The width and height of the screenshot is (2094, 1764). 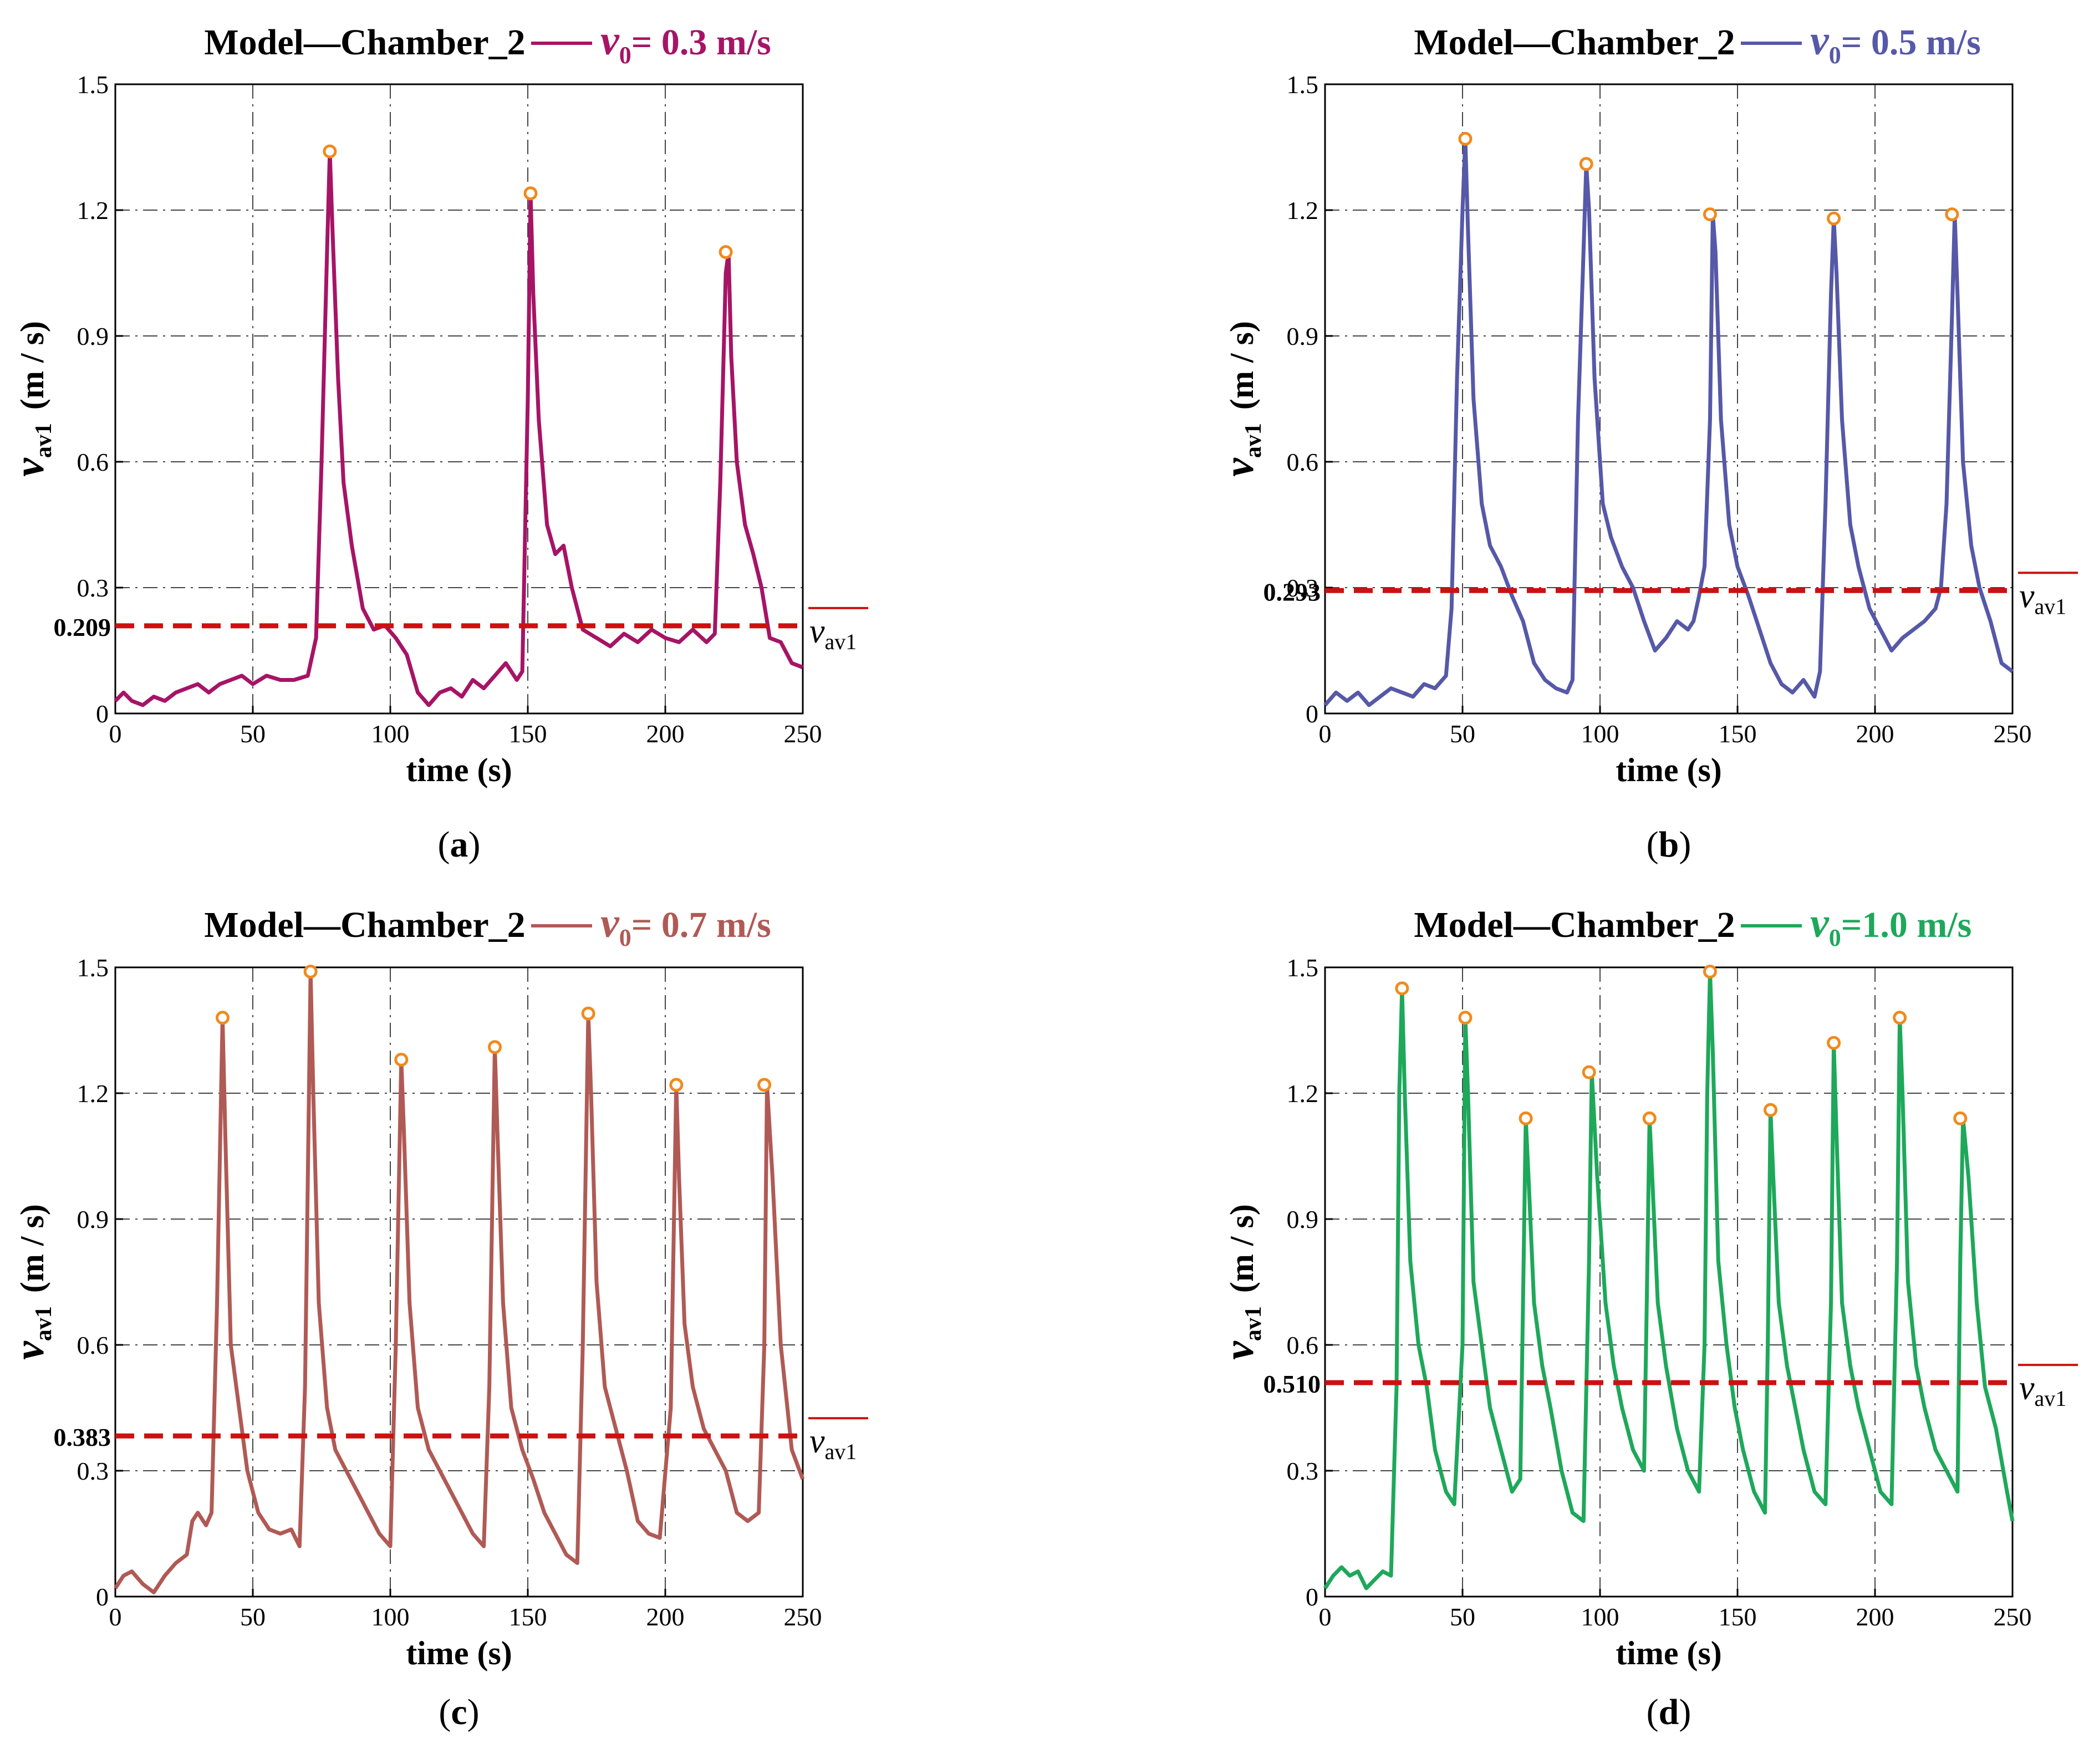 I want to click on x-tick-label: 150, so click(x=1738, y=734).